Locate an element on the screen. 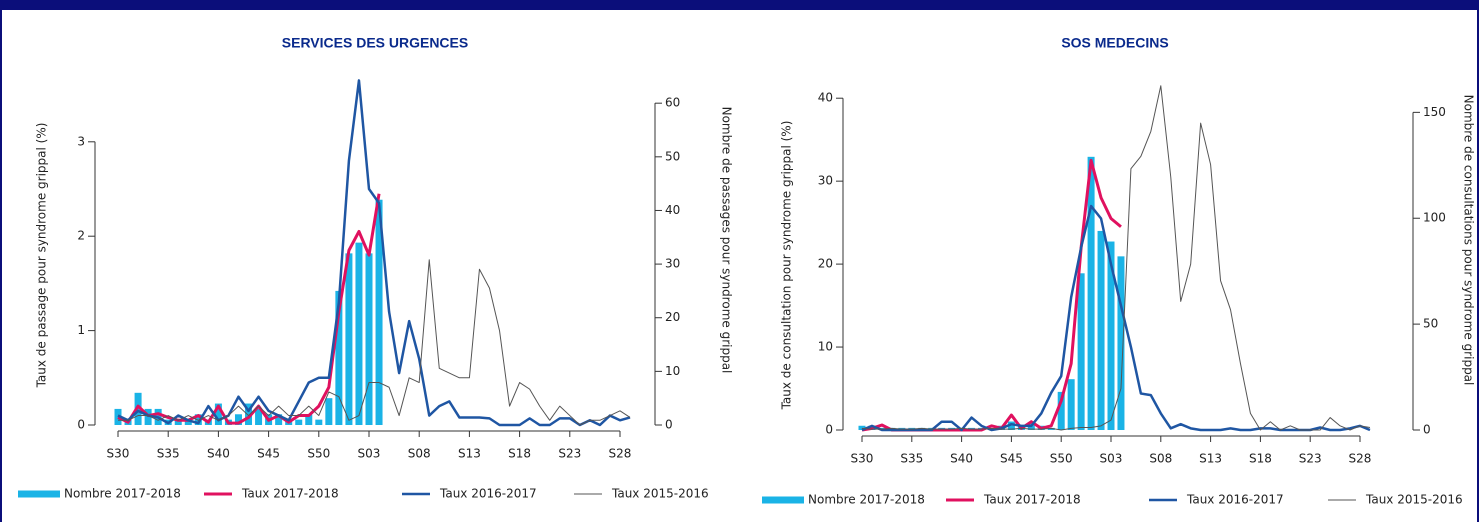 The width and height of the screenshot is (1479, 522). y2-tick-label: 60 is located at coordinates (672, 103).